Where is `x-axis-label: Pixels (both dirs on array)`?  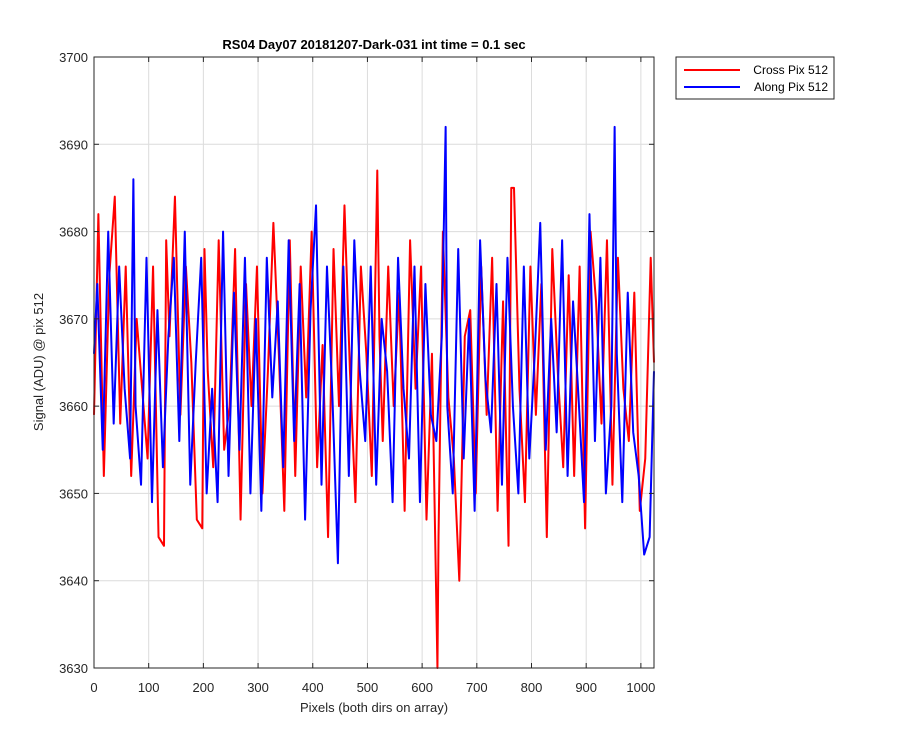
x-axis-label: Pixels (both dirs on array) is located at coordinates (374, 707).